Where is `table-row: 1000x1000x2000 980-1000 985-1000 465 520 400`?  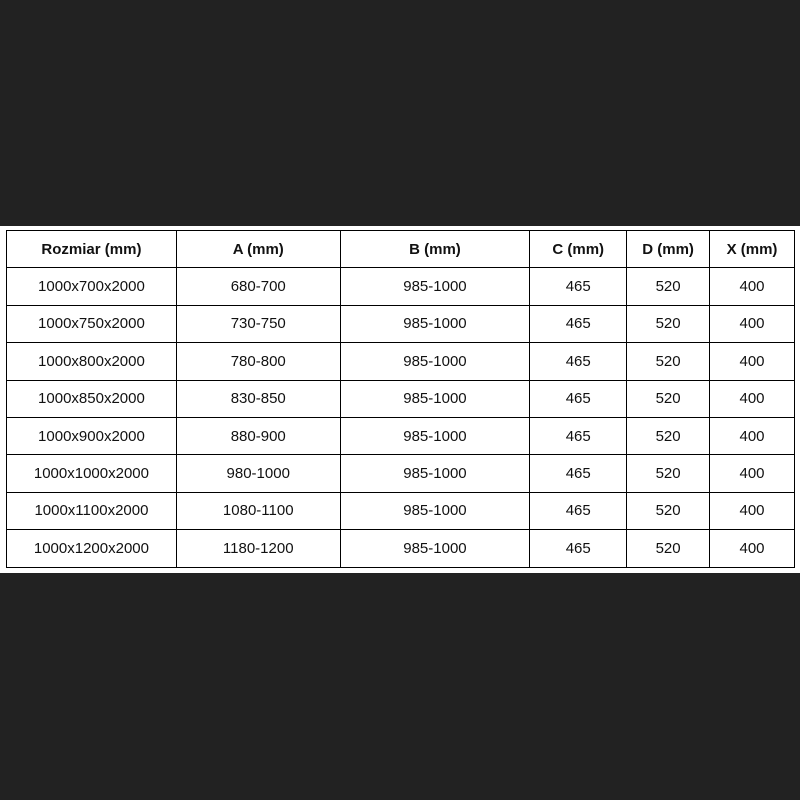 table-row: 1000x1000x2000 980-1000 985-1000 465 520 400 is located at coordinates (400, 473).